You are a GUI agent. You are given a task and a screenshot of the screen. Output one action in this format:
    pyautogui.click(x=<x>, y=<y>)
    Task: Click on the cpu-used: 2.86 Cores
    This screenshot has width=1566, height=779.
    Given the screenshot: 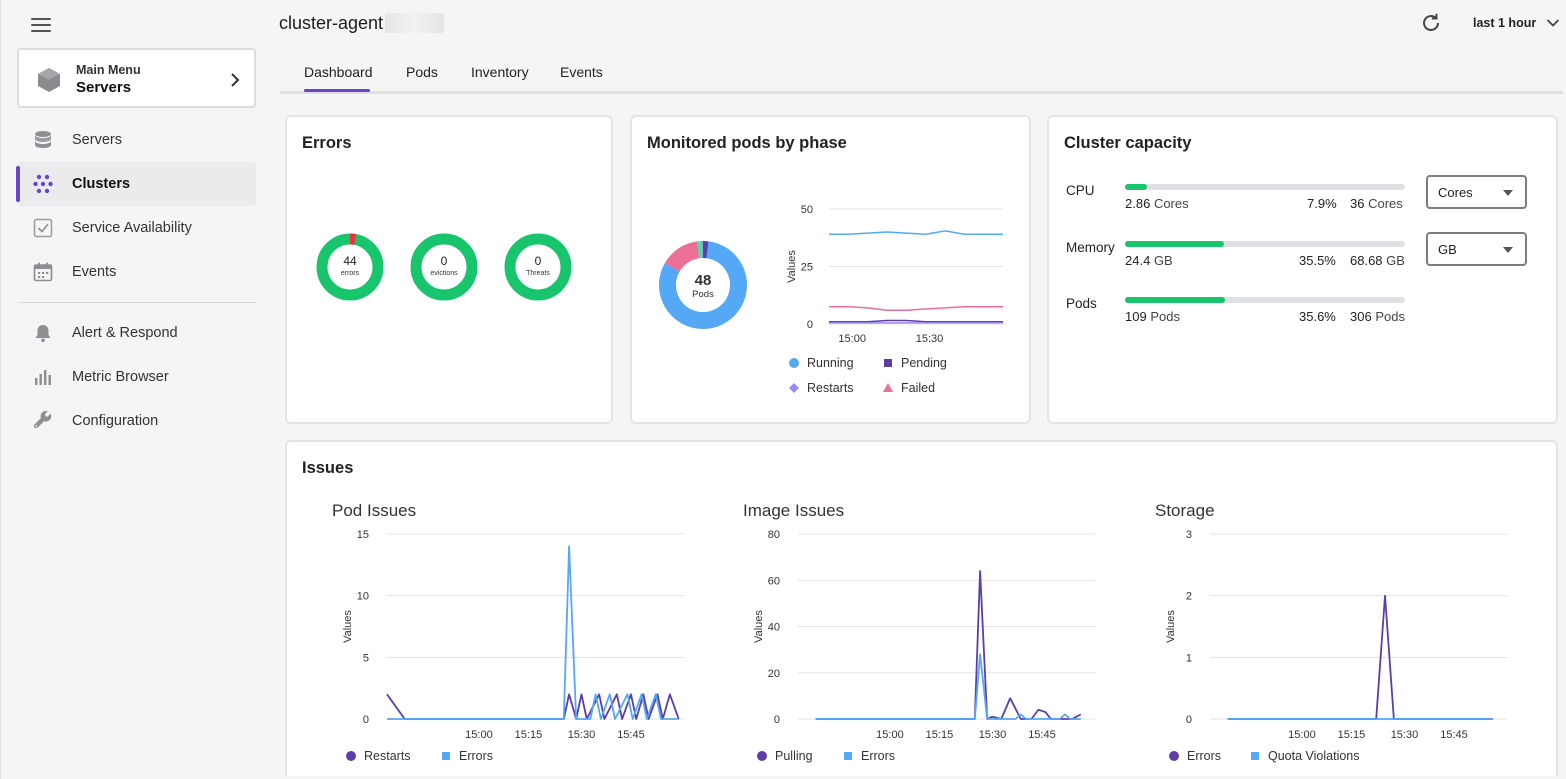 What is the action you would take?
    pyautogui.click(x=1157, y=203)
    